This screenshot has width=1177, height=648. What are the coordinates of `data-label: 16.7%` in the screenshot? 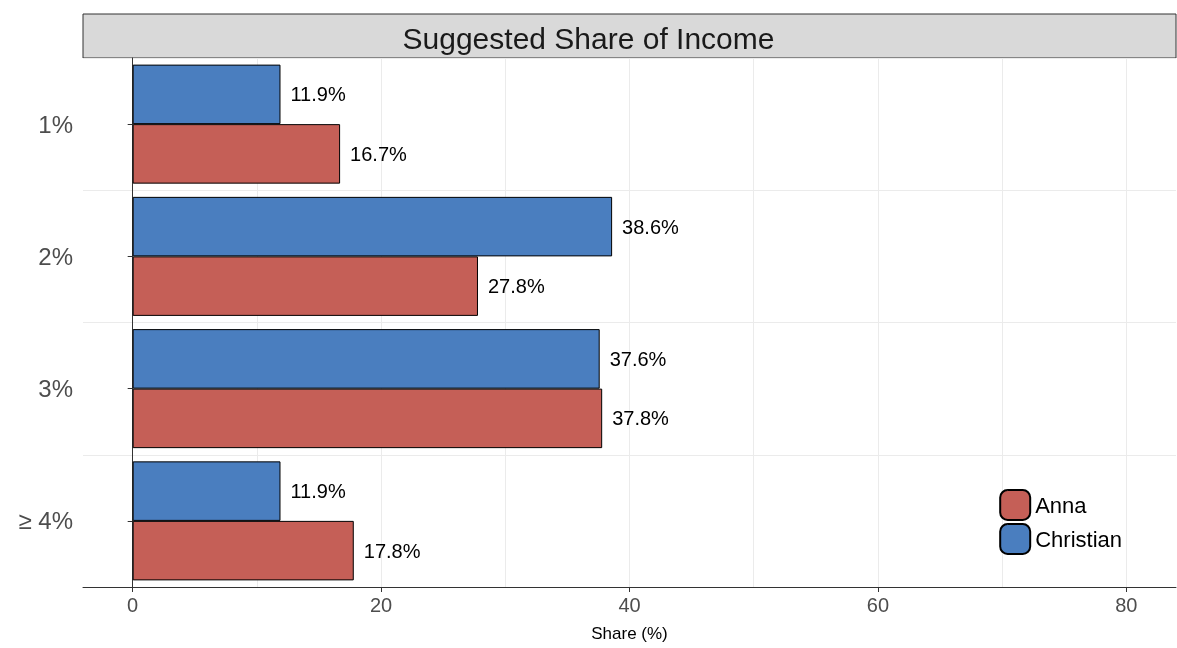 It's located at (379, 153).